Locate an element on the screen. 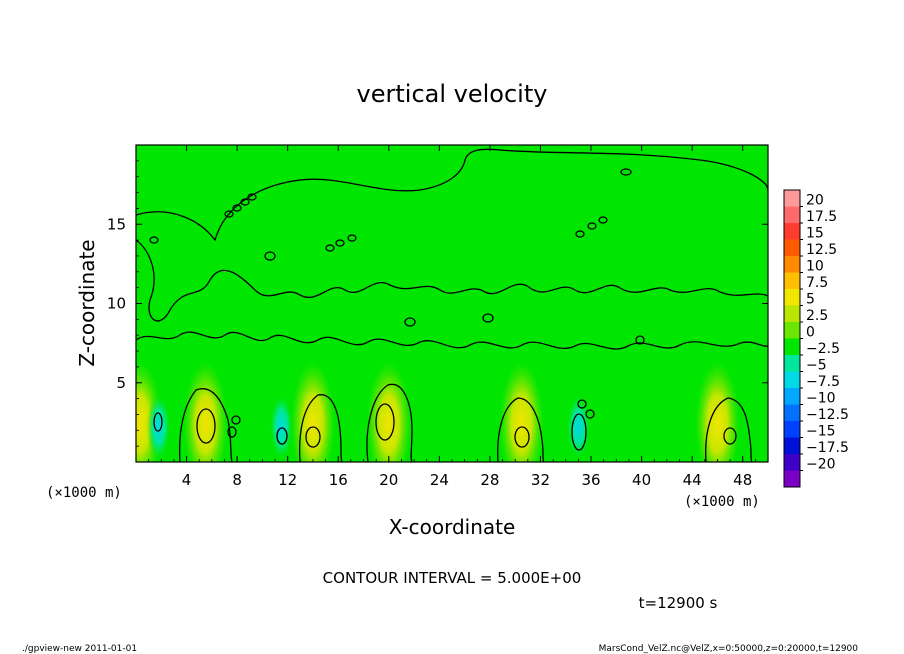 The height and width of the screenshot is (654, 904). x-axis-label: X-coordinate is located at coordinates (452, 527).